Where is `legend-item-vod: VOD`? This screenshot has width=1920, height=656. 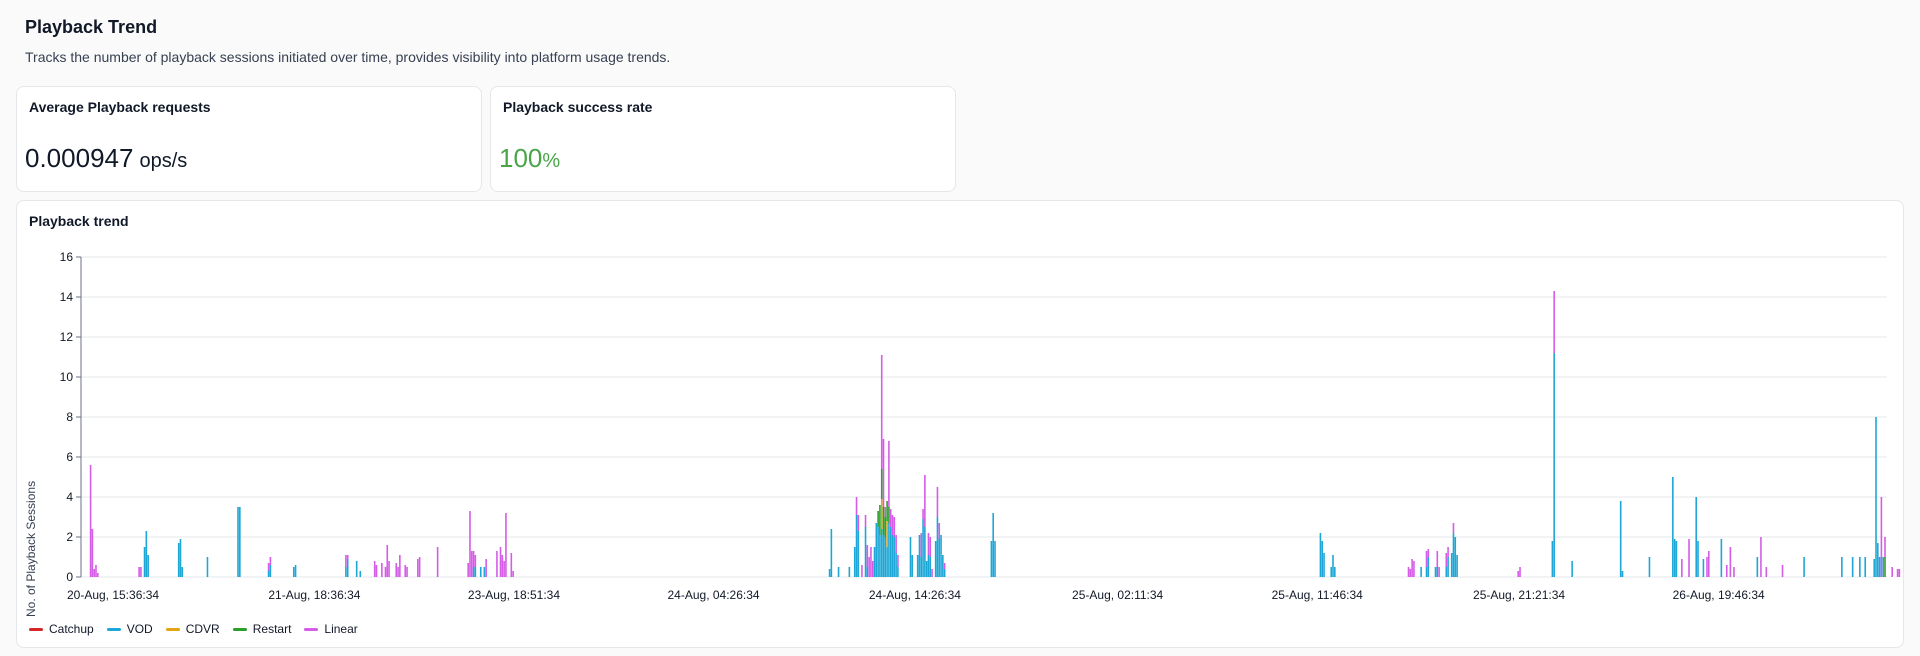 legend-item-vod: VOD is located at coordinates (129, 629).